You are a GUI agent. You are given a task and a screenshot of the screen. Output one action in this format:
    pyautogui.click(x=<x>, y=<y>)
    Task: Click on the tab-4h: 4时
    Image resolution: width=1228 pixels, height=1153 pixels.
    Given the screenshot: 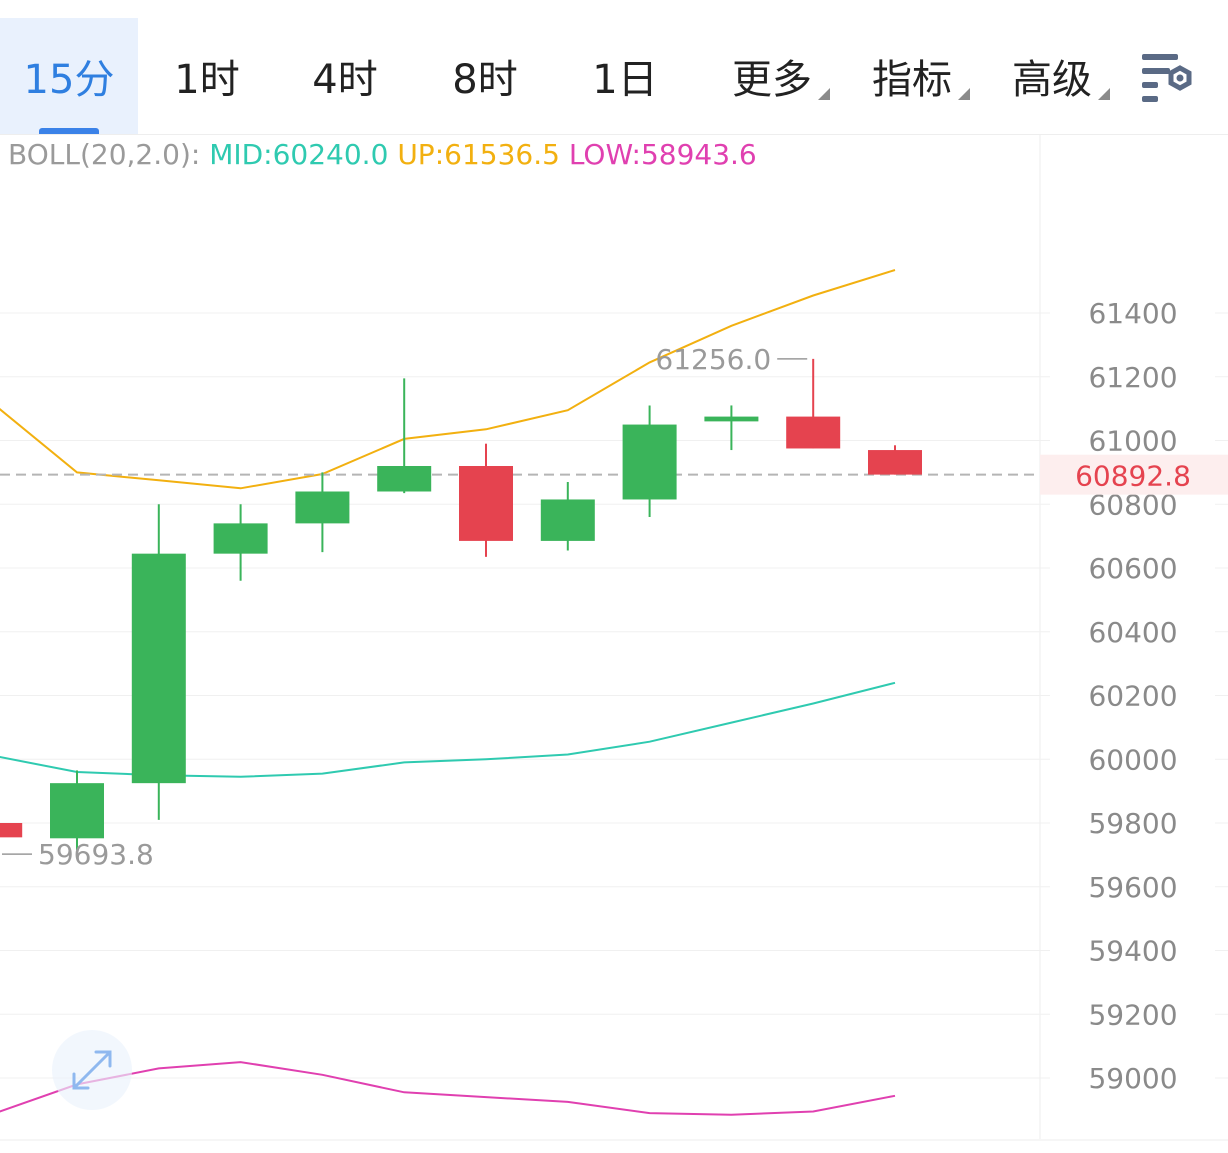 What is the action you would take?
    pyautogui.click(x=345, y=76)
    